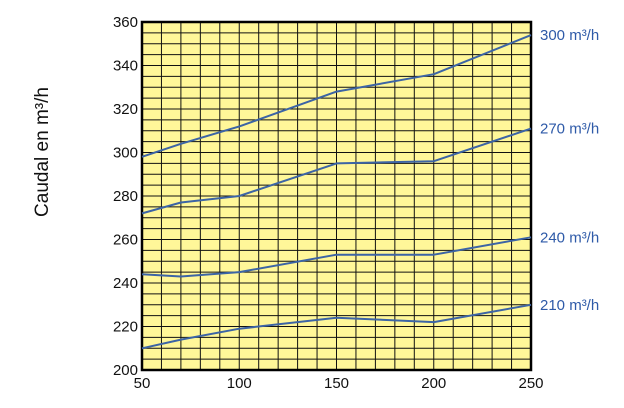  Describe the element at coordinates (142, 383) in the screenshot. I see `x-tick-label: 50` at that location.